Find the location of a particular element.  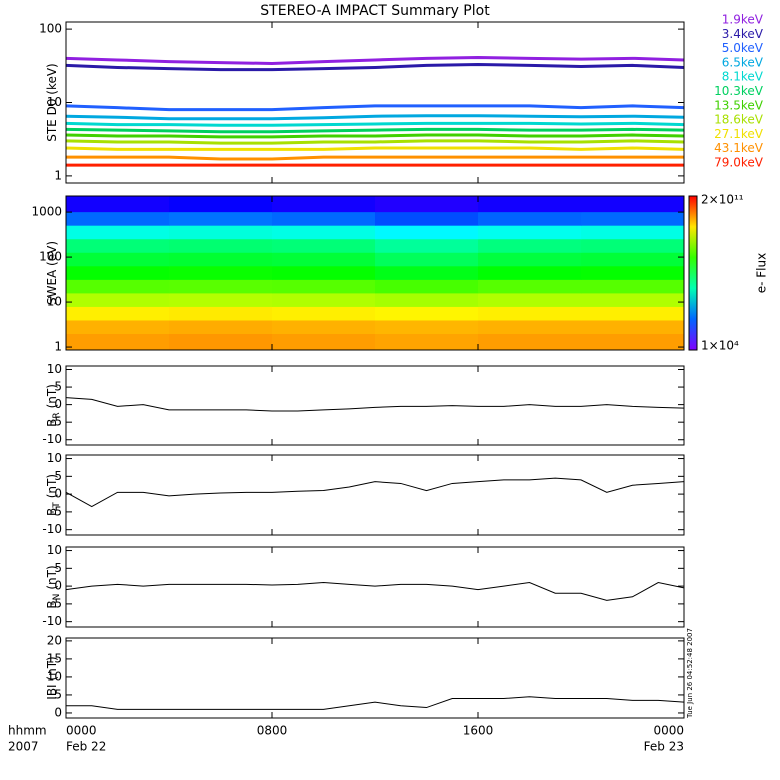

legend-entry: 5.0keV is located at coordinates (743, 48).